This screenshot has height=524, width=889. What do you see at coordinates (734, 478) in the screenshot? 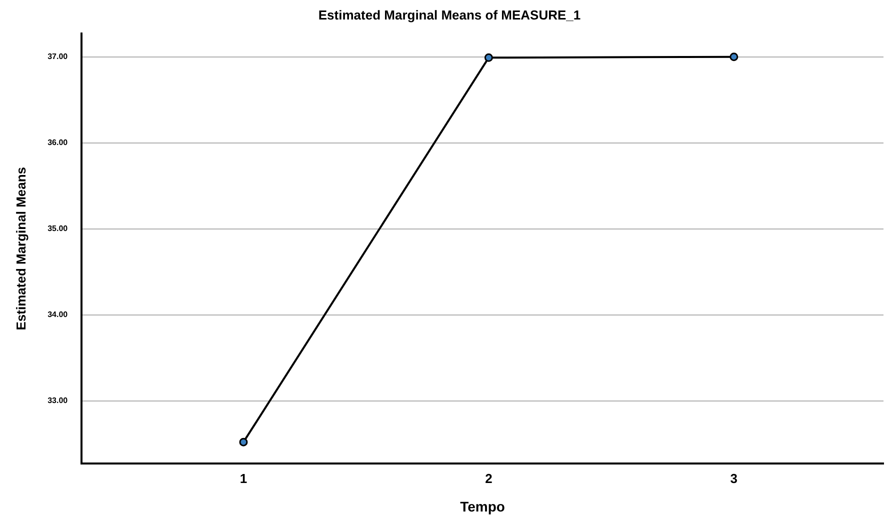
I see `x-tick-label: 3` at bounding box center [734, 478].